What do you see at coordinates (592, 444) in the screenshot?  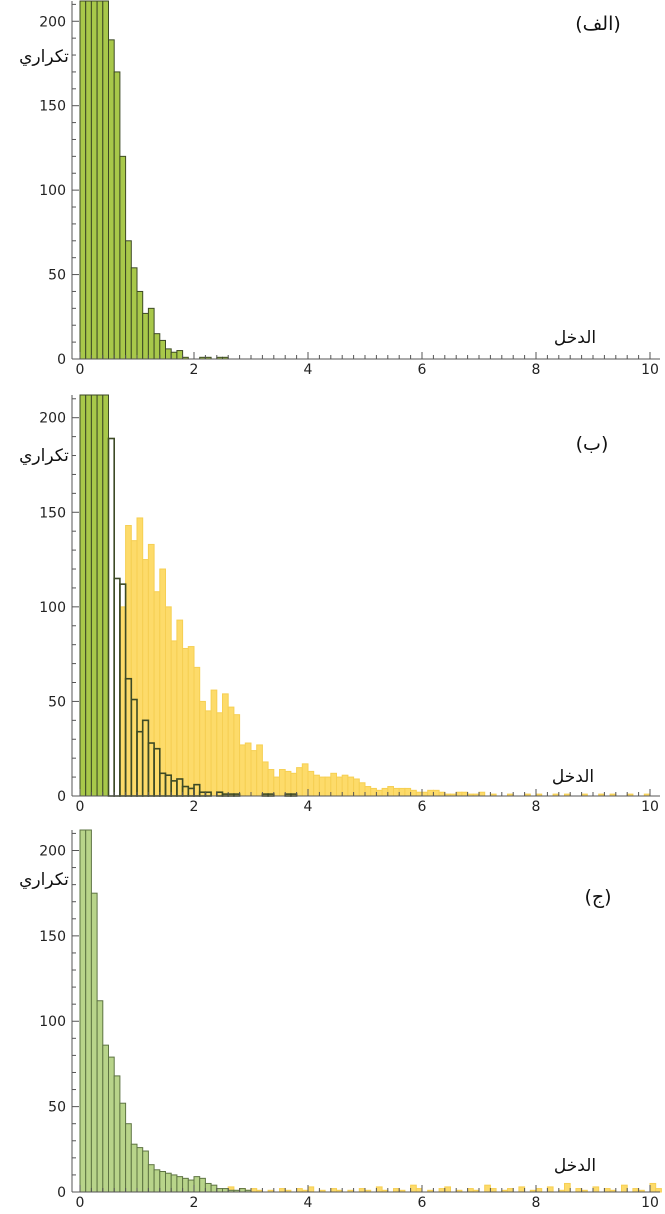 I see `panel-label: (ب)` at bounding box center [592, 444].